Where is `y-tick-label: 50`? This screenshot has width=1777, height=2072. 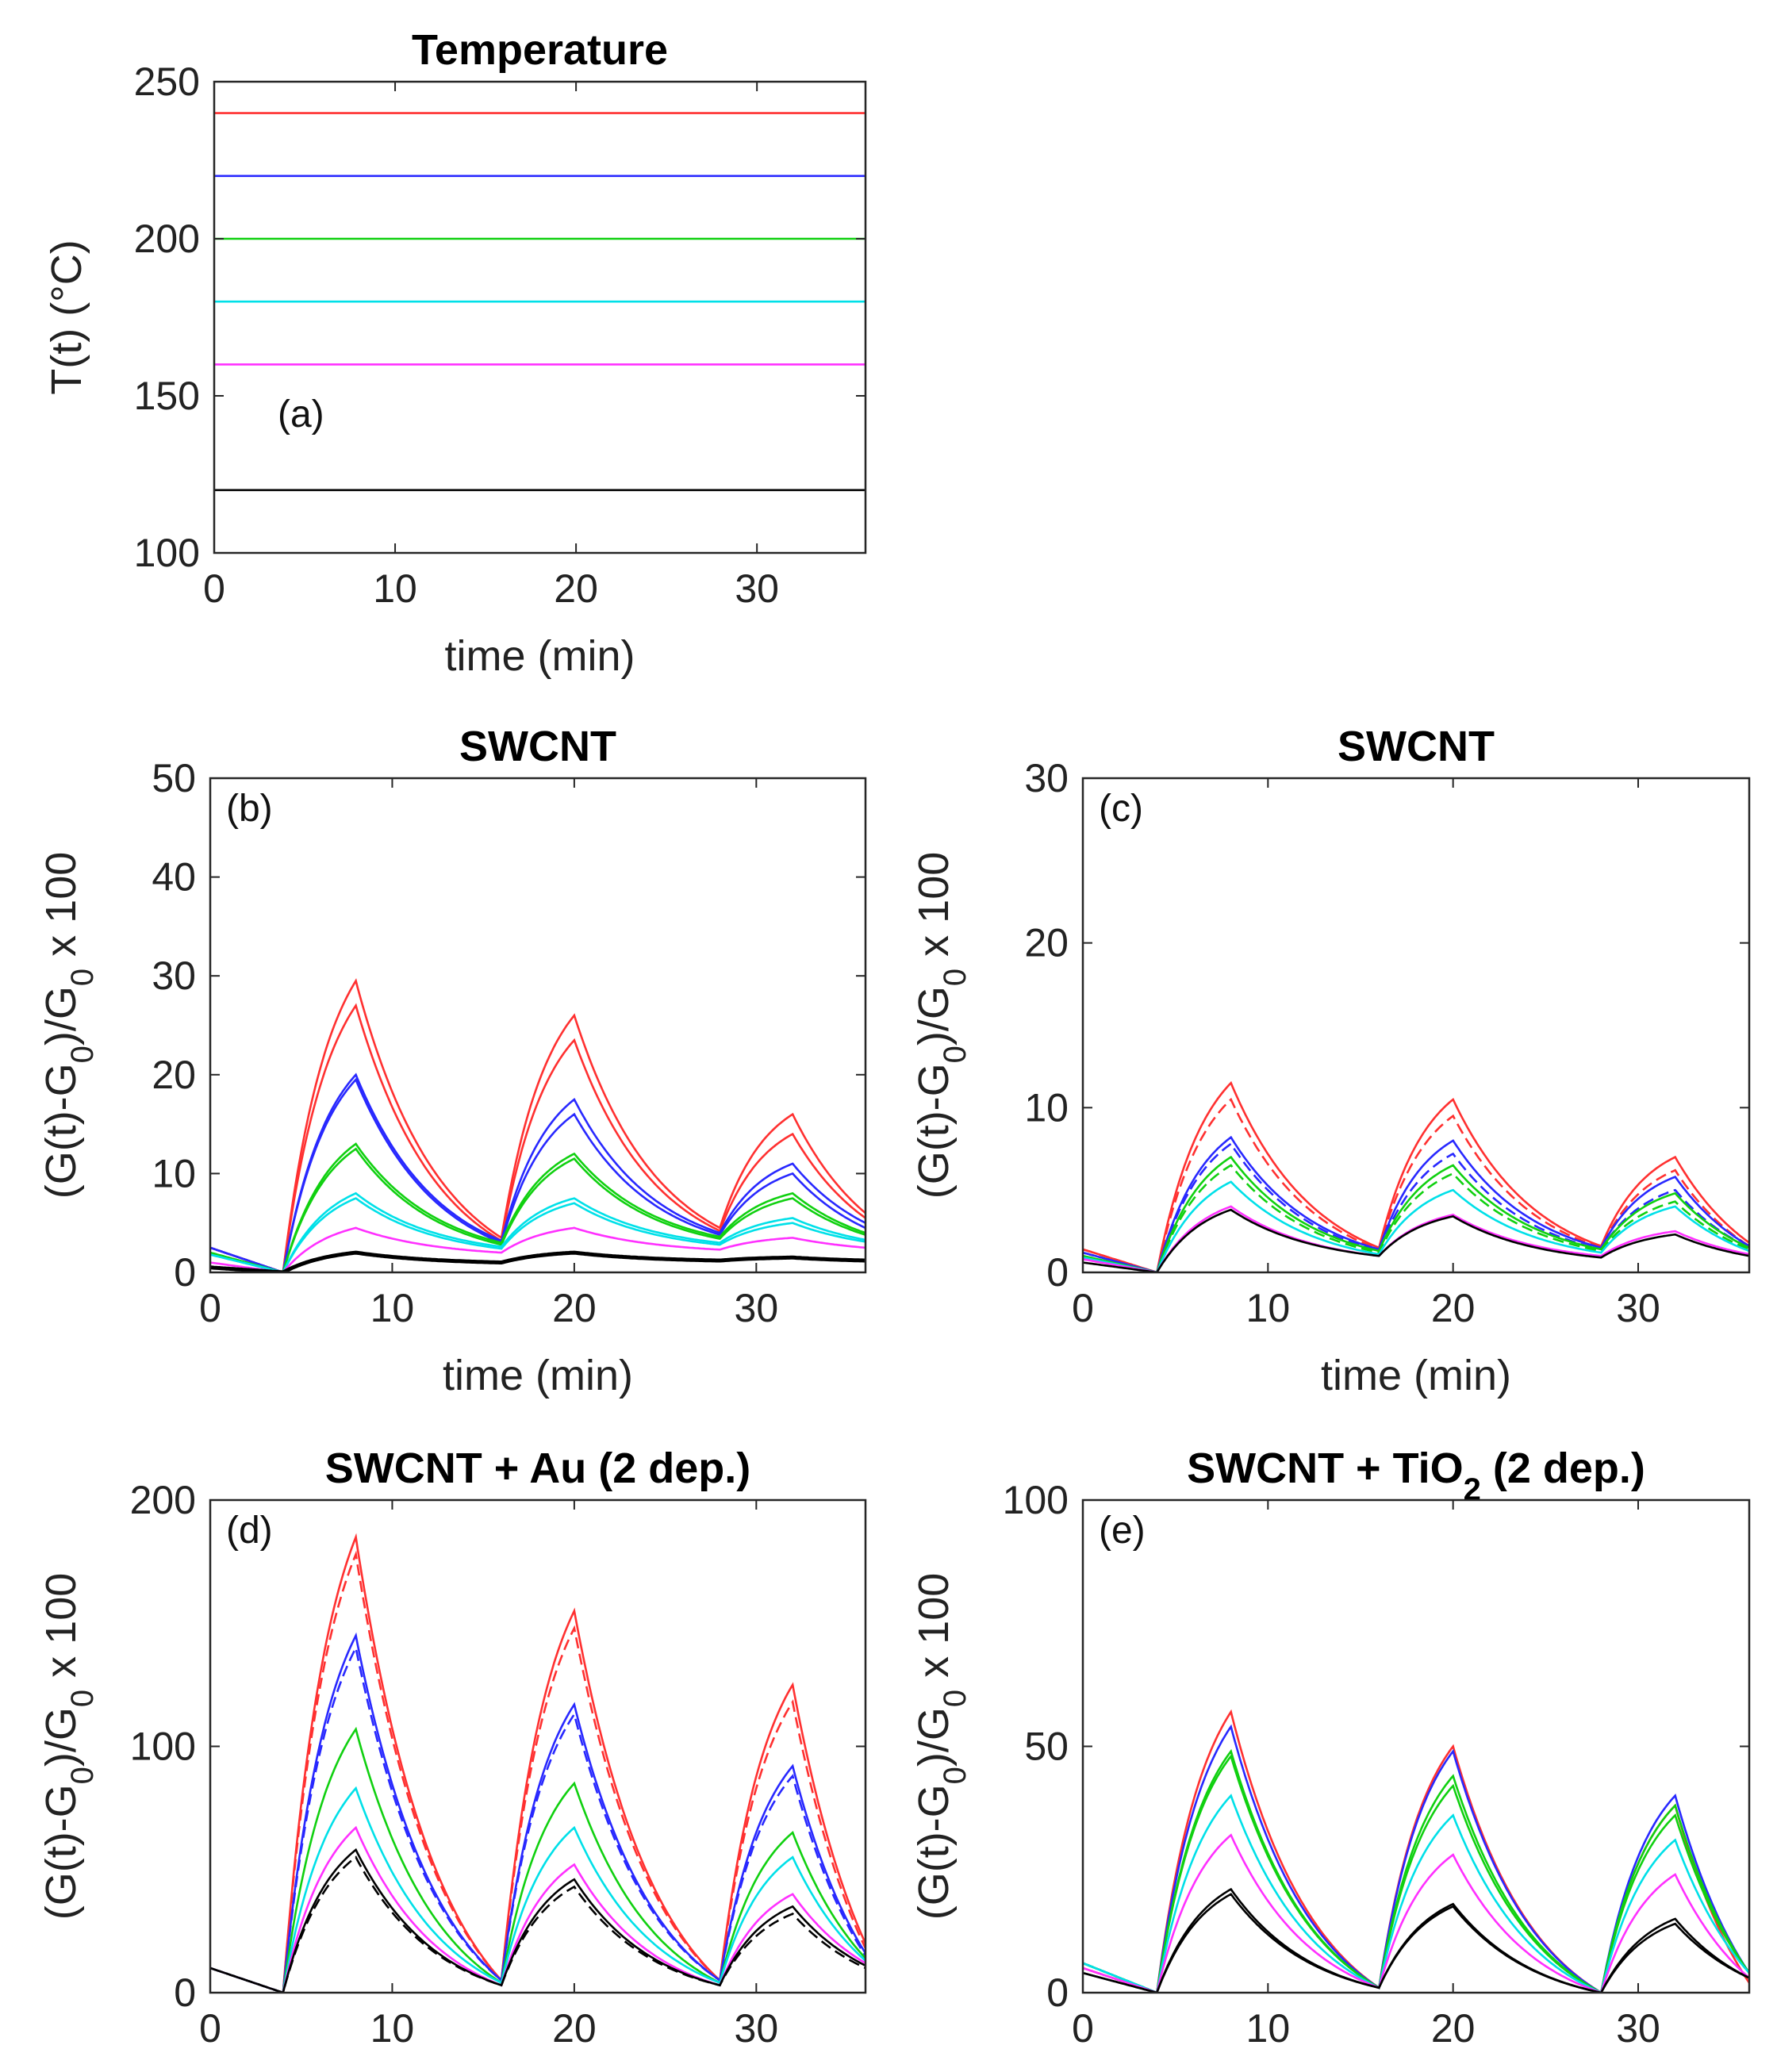
y-tick-label: 50 is located at coordinates (1046, 1747).